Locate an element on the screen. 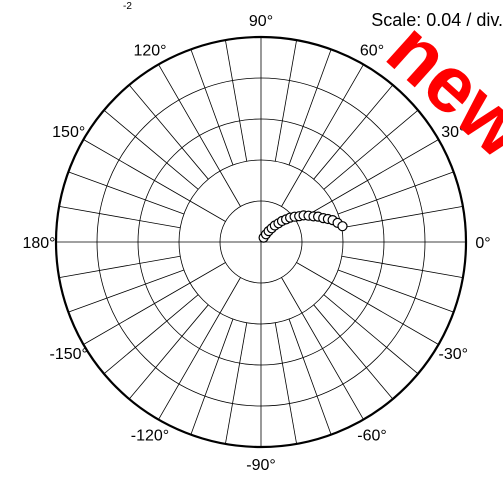  angle-label: 150° is located at coordinates (68, 132).